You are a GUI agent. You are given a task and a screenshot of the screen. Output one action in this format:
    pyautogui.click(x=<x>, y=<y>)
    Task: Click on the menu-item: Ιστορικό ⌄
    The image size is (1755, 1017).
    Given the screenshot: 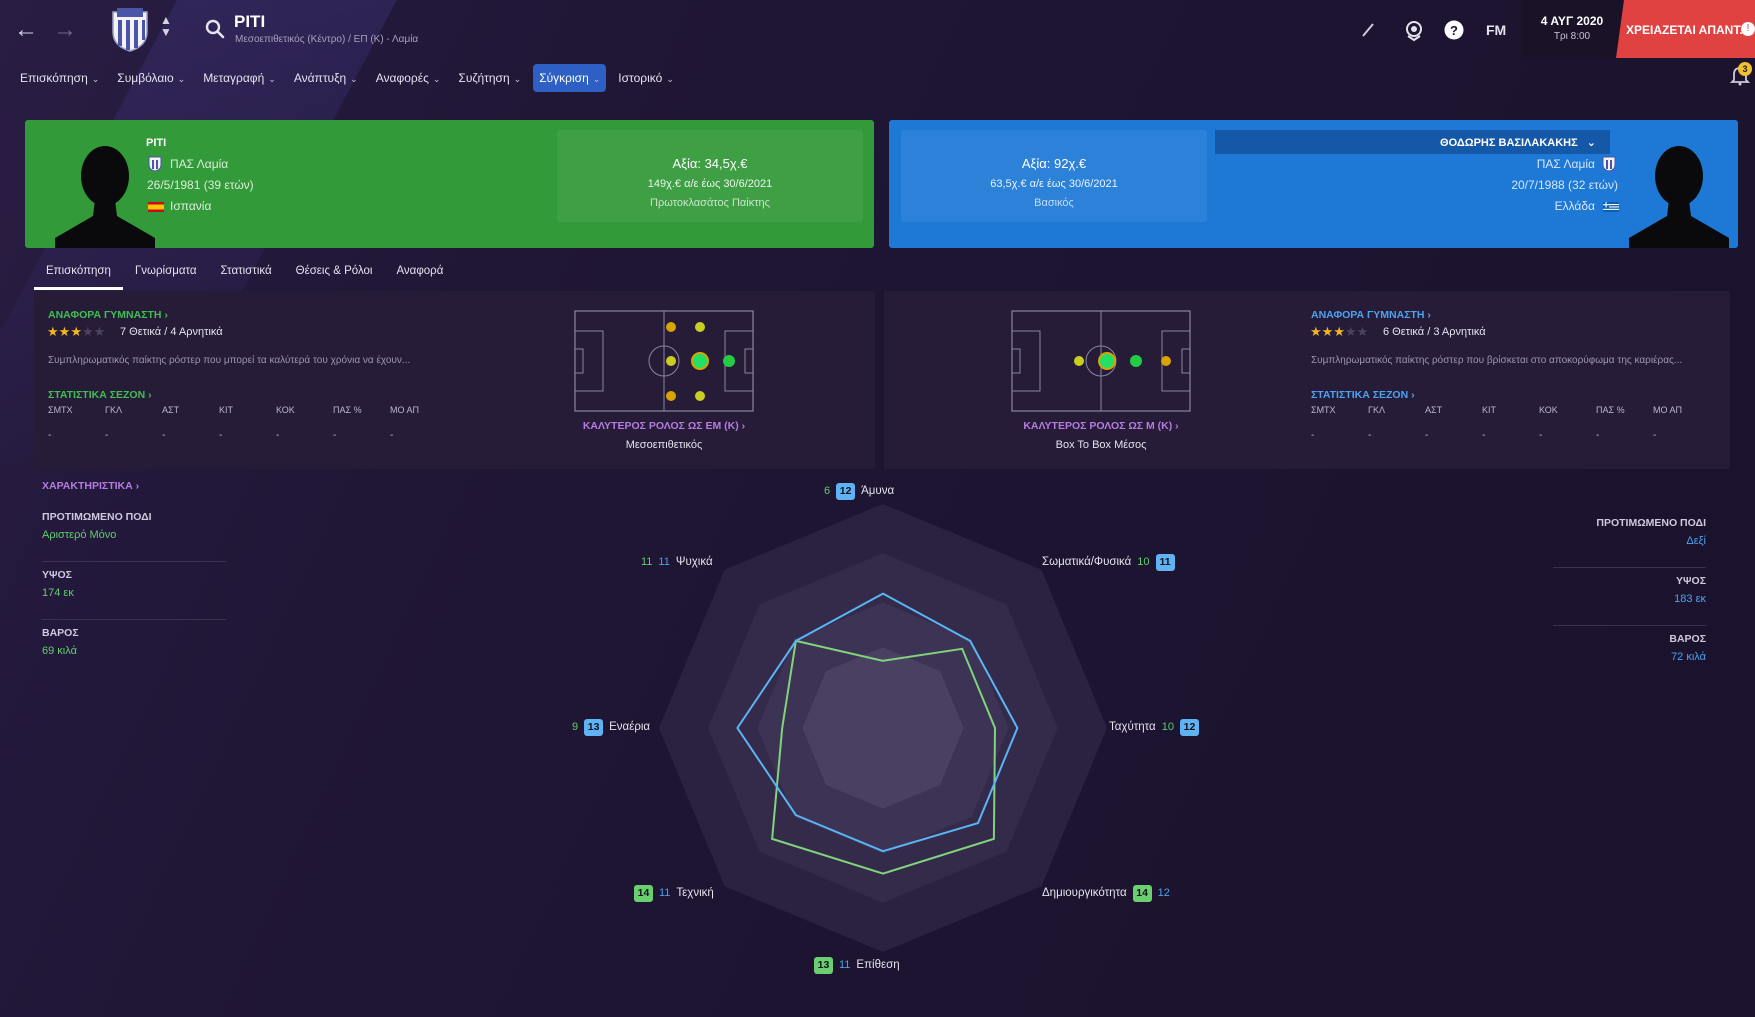 What is the action you would take?
    pyautogui.click(x=646, y=78)
    